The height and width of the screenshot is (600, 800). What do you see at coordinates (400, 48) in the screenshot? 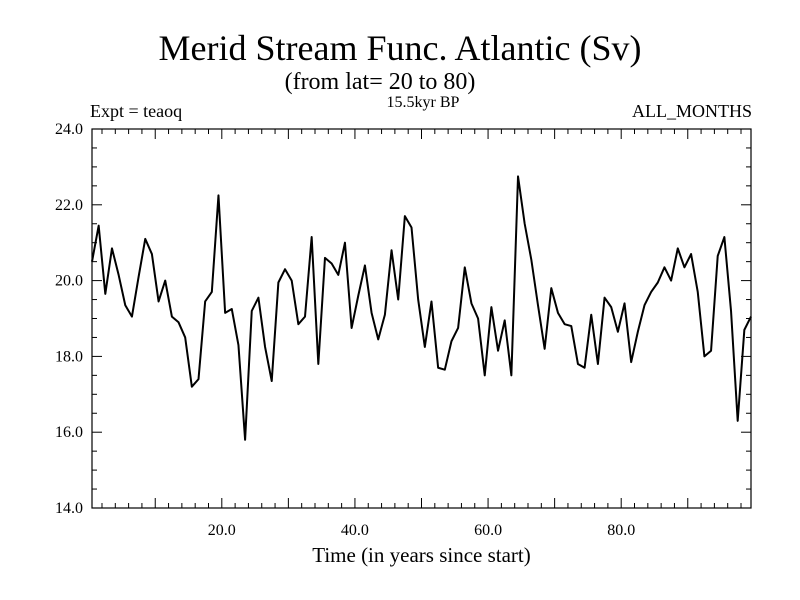
I see `chart-title: Merid Stream Func. Atlantic (Sv)` at bounding box center [400, 48].